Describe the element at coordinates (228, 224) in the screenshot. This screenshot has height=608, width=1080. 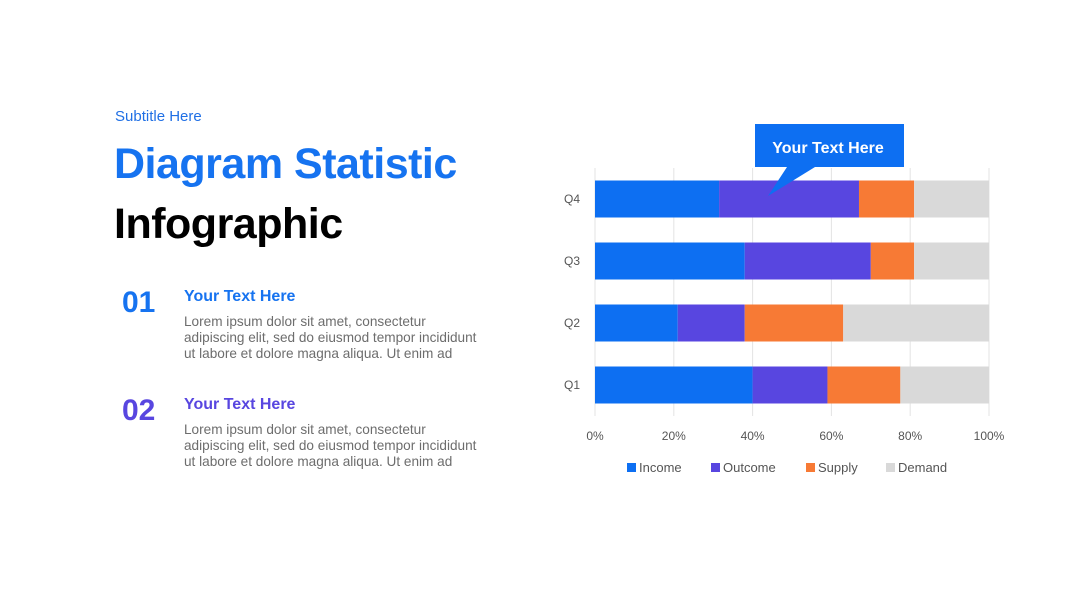
I see `title-line-2: Infographic` at that location.